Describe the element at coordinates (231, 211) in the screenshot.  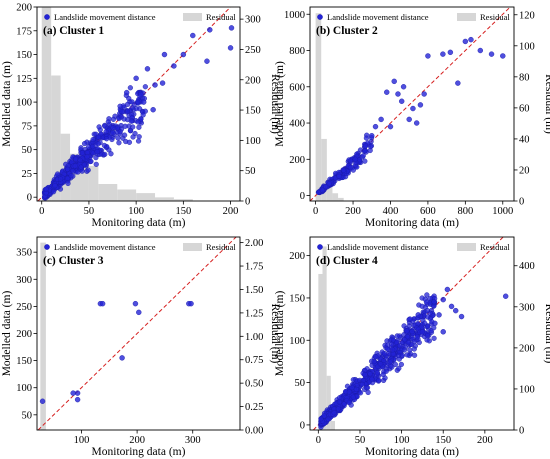
I see `x-tick-label: 200` at that location.